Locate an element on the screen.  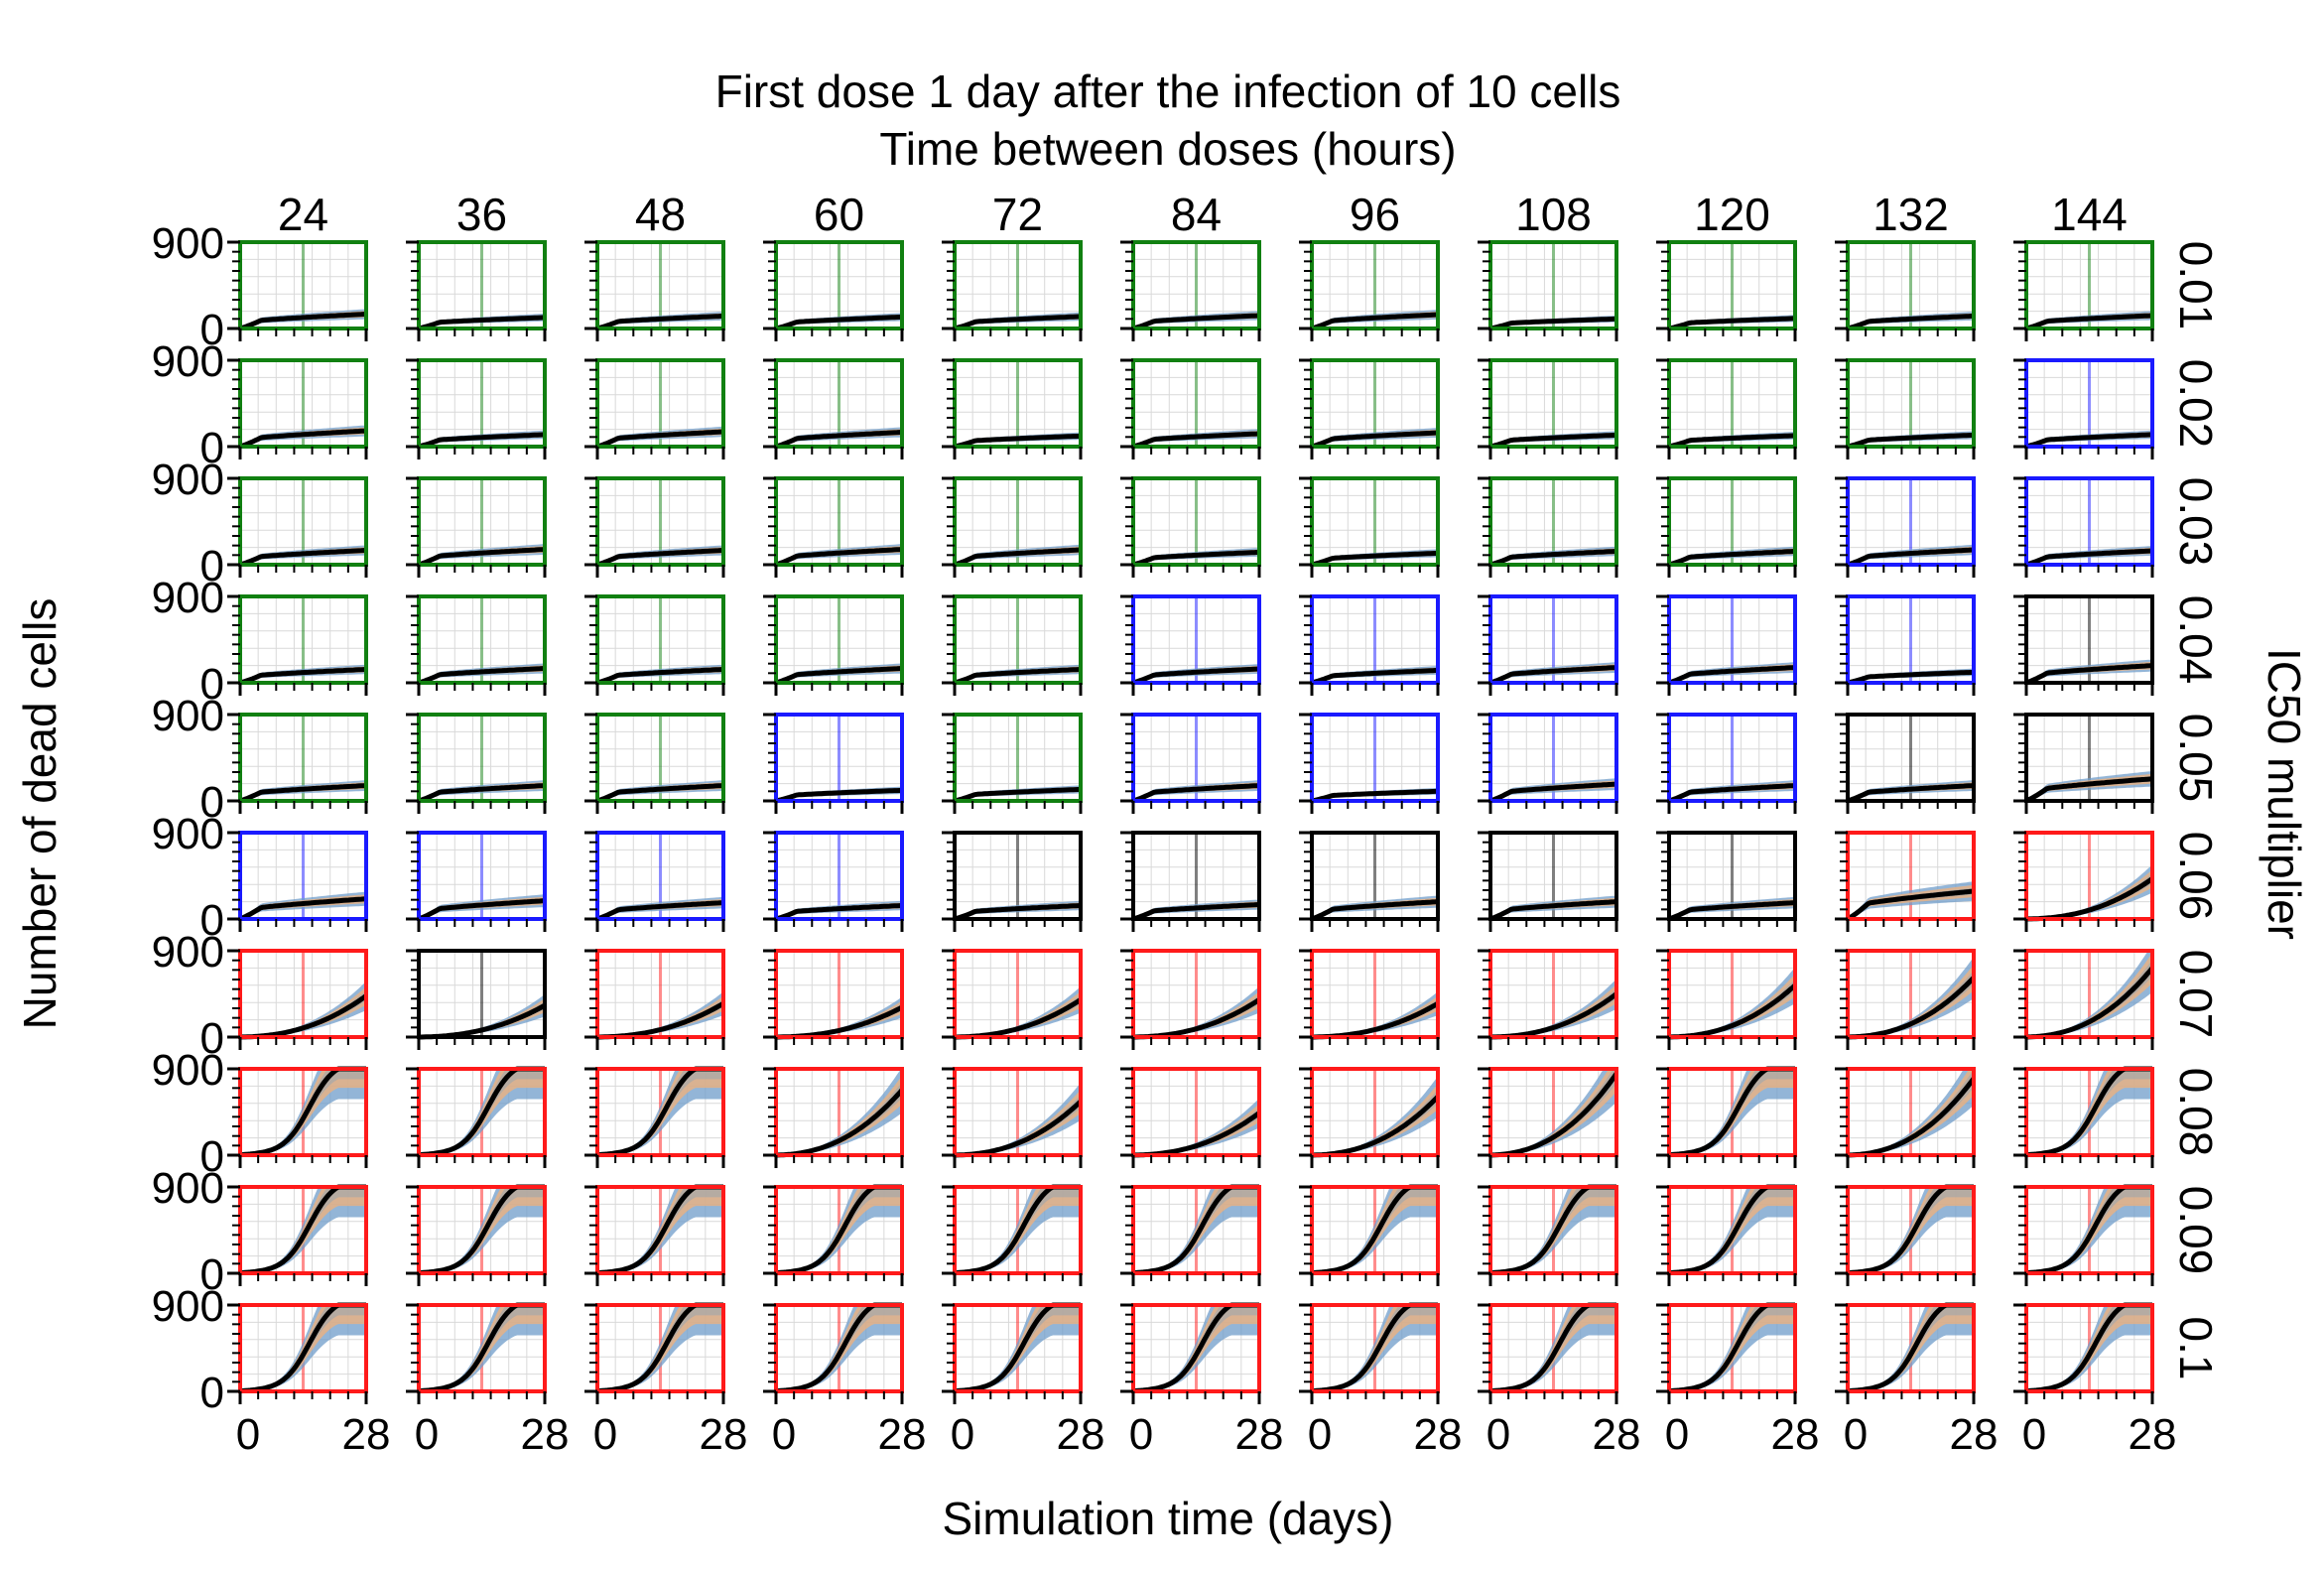
panel-132h-0.01: 132 is located at coordinates (1905, 265).